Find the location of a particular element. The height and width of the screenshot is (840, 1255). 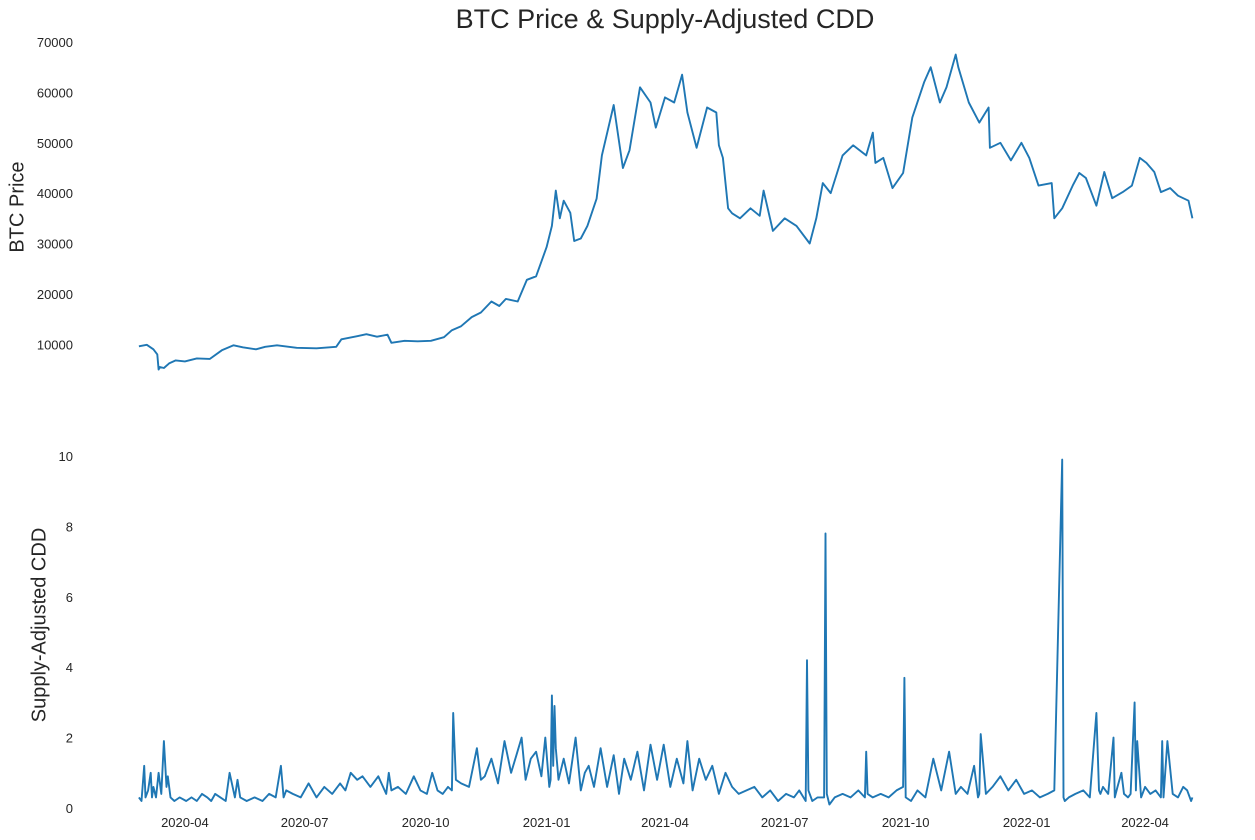

x-tick-label: 2022-01 is located at coordinates (1027, 822).